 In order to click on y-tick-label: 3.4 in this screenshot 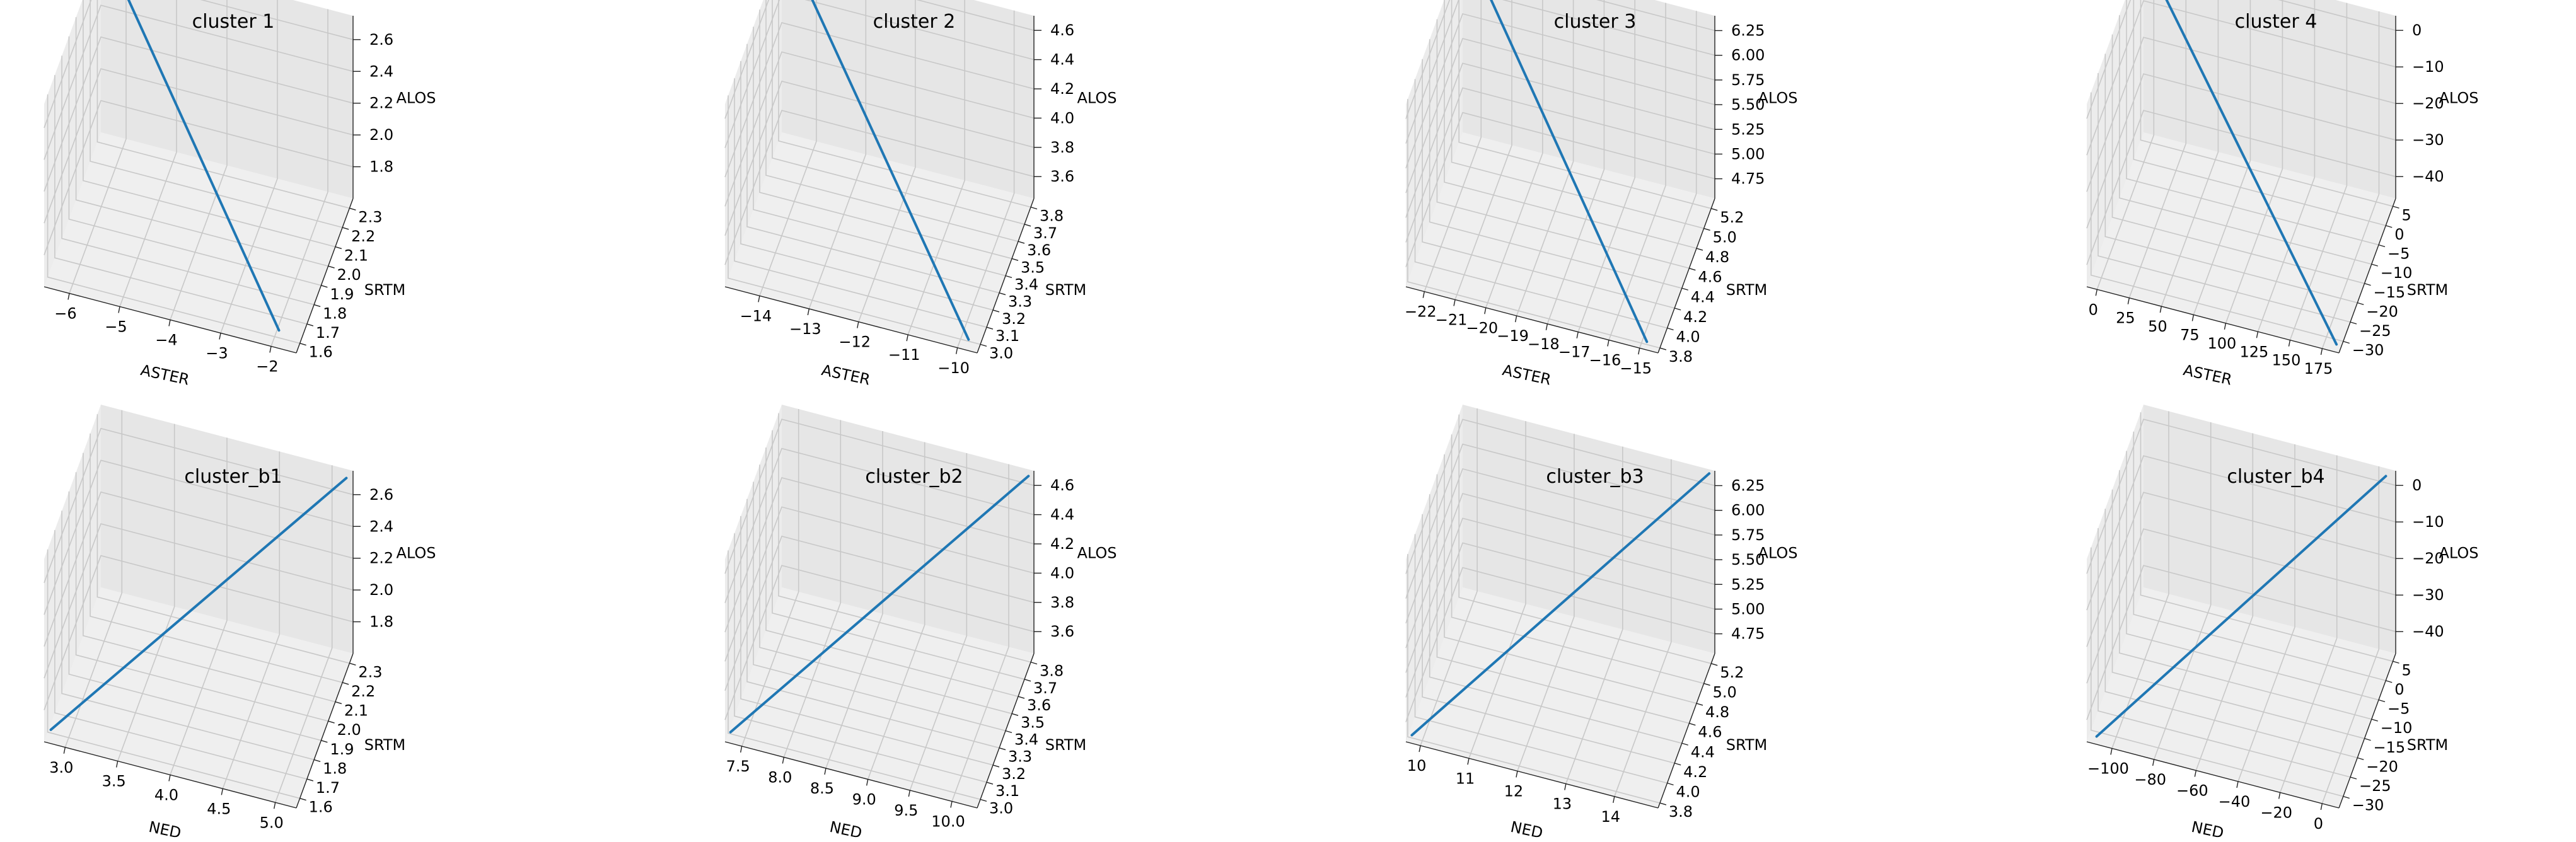, I will do `click(1026, 285)`.